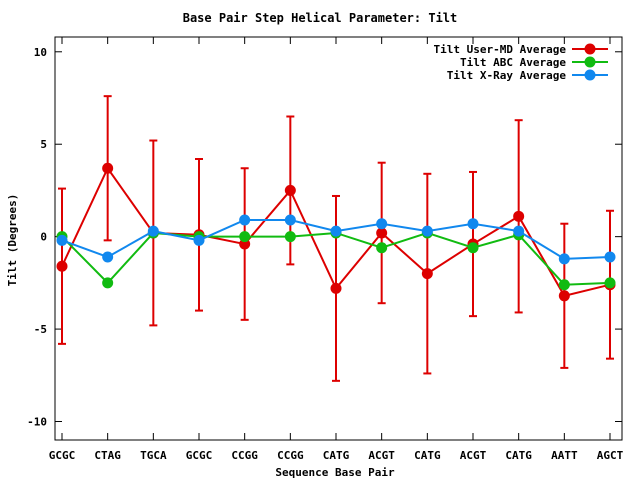 The width and height of the screenshot is (640, 480). I want to click on chart-title: Base Pair Step Helical Parameter: Tilt, so click(320, 18).